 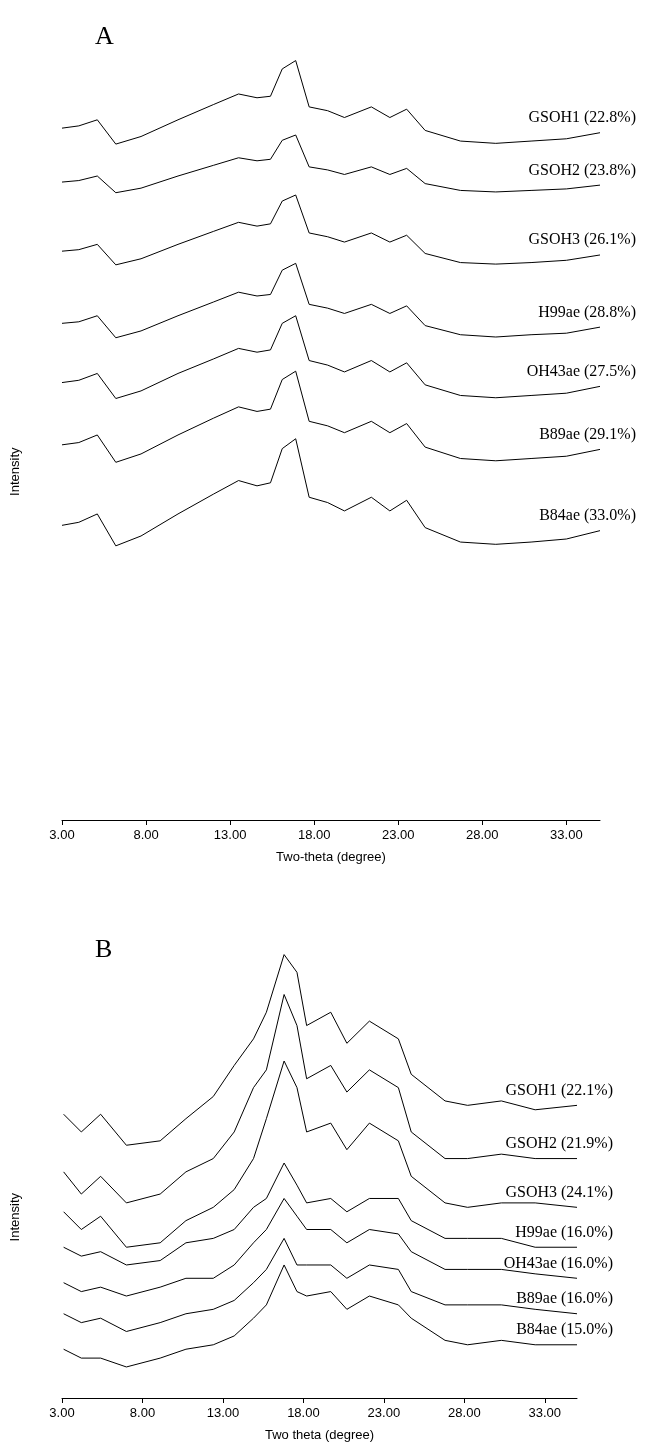 What do you see at coordinates (319, 1434) in the screenshot?
I see `x-axis-title: Two theta (degree)` at bounding box center [319, 1434].